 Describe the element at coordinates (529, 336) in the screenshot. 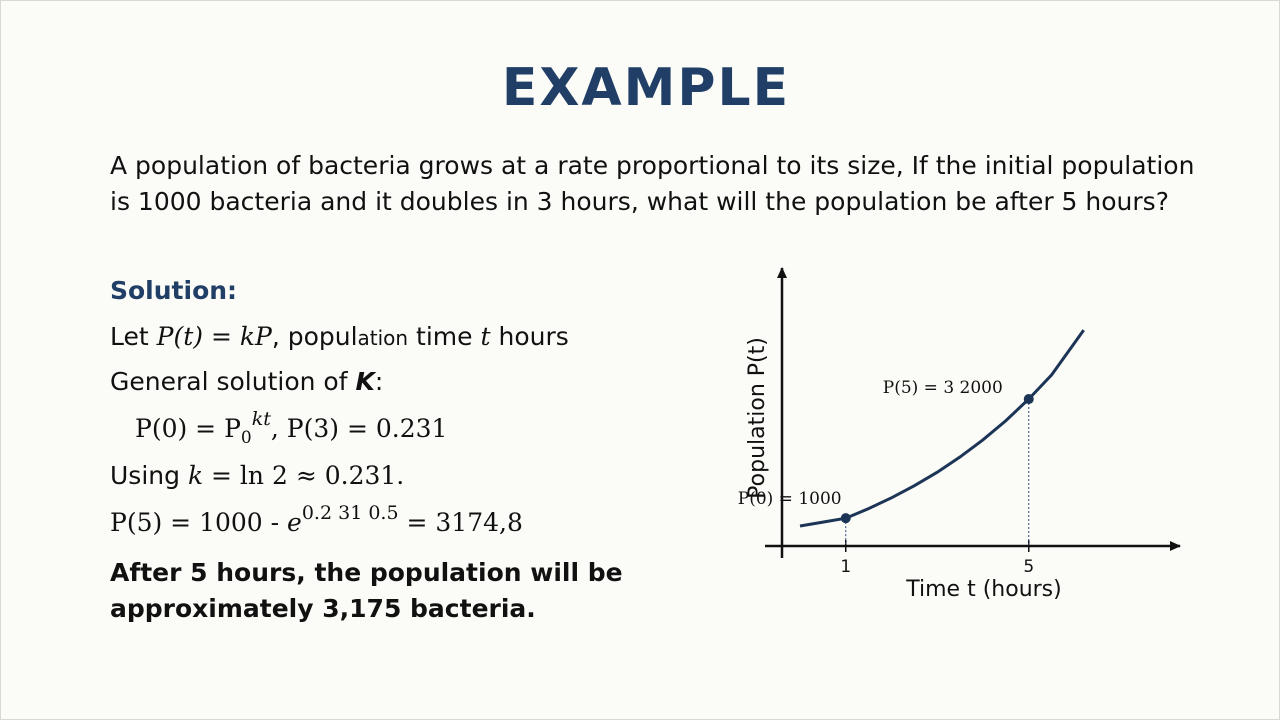

I see `l1-text-e: hours` at that location.